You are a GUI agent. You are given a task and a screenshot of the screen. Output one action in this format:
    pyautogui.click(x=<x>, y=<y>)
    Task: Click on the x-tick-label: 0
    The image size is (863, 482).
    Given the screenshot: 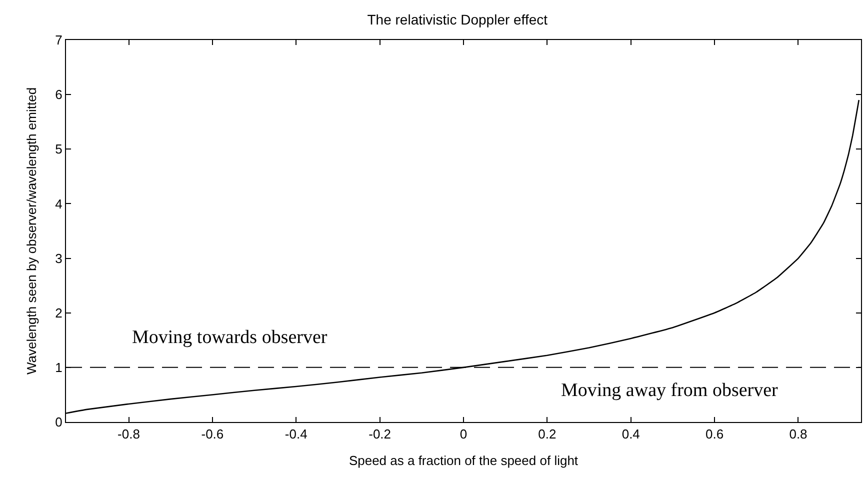 What is the action you would take?
    pyautogui.click(x=464, y=434)
    